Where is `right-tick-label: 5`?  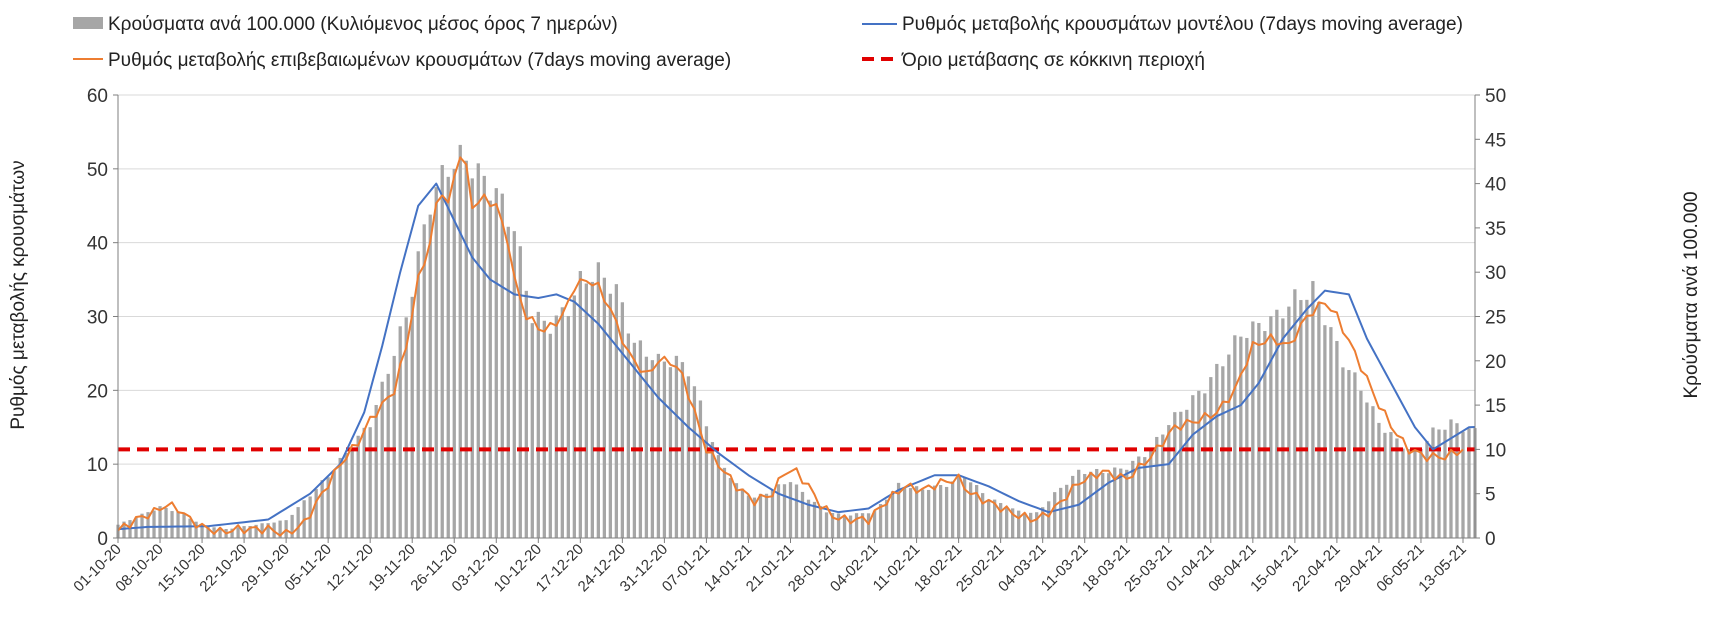
right-tick-label: 5 is located at coordinates (1490, 495).